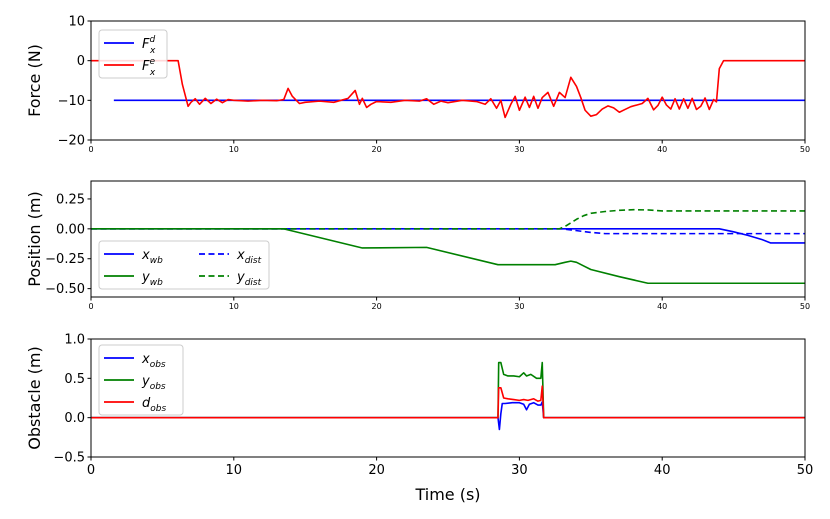 The image size is (830, 519). What do you see at coordinates (69, 458) in the screenshot?
I see `y-tick-label: −0.5` at bounding box center [69, 458].